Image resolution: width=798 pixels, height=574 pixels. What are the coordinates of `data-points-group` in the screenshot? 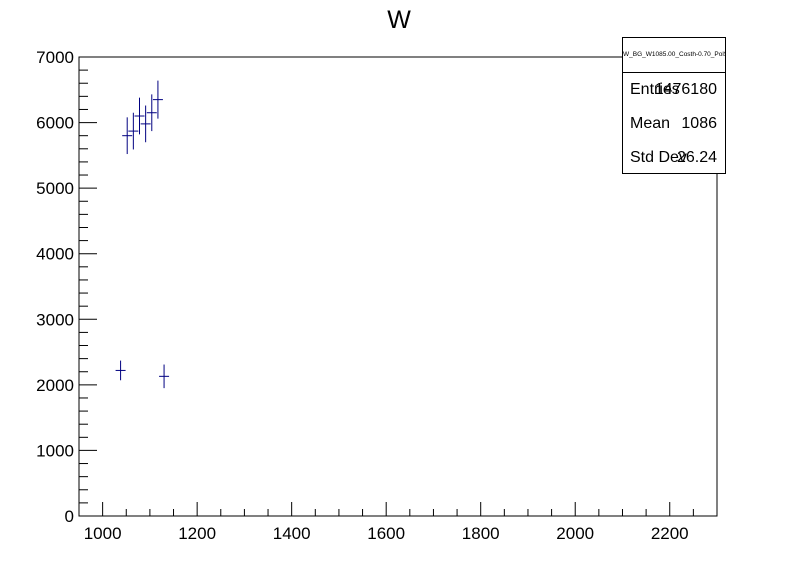 It's located at (142, 234).